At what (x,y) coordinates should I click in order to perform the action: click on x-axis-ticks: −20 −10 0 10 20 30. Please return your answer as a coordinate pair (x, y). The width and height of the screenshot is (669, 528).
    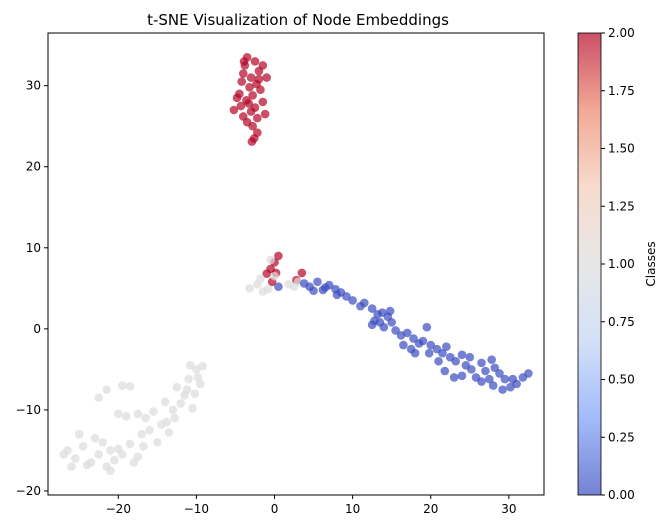
    Looking at the image, I should click on (311, 505).